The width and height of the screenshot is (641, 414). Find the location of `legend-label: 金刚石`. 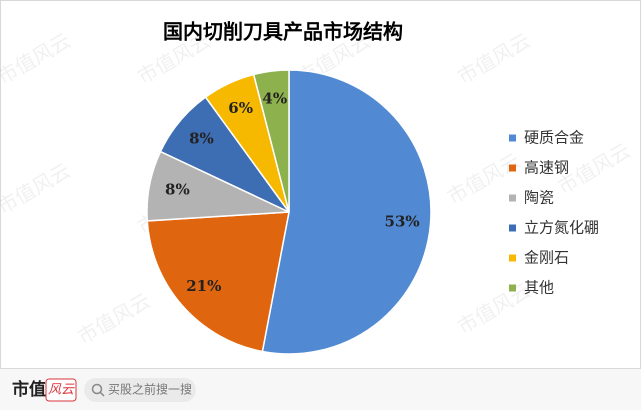

legend-label: 金刚石 is located at coordinates (546, 258).